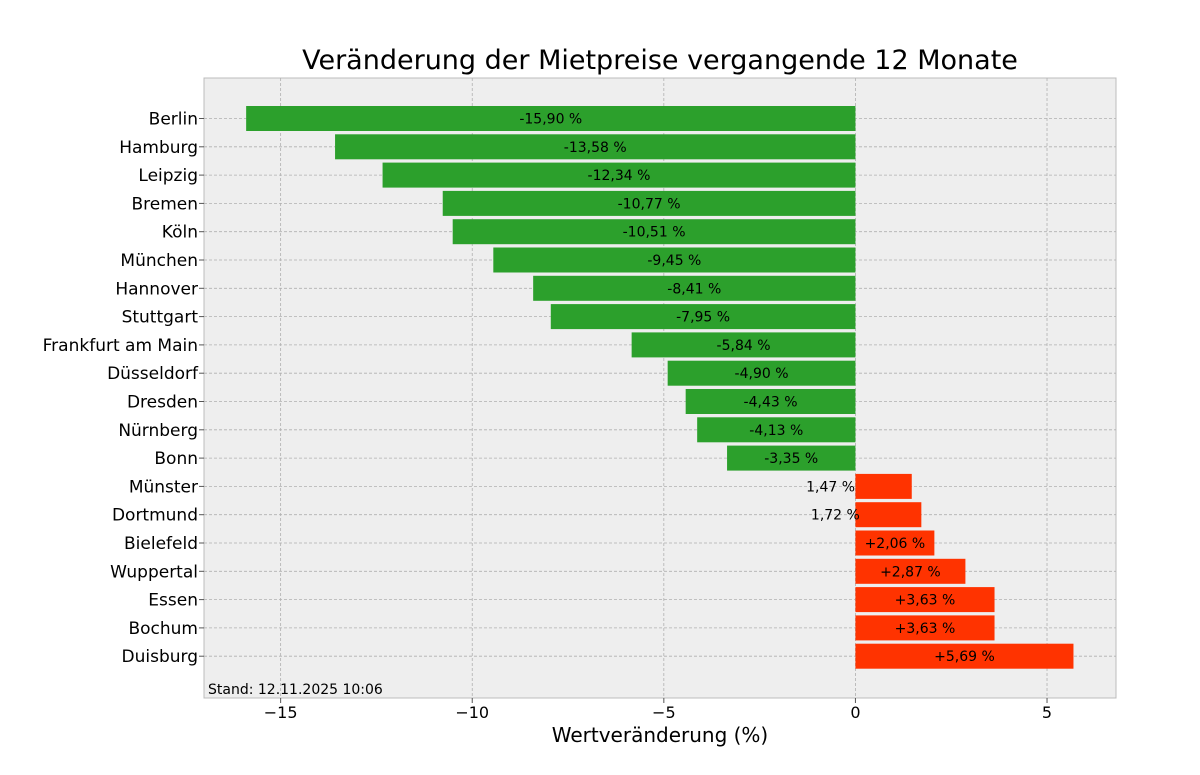 The width and height of the screenshot is (1200, 775). What do you see at coordinates (163, 629) in the screenshot?
I see `y-tick-label: Bochum` at bounding box center [163, 629].